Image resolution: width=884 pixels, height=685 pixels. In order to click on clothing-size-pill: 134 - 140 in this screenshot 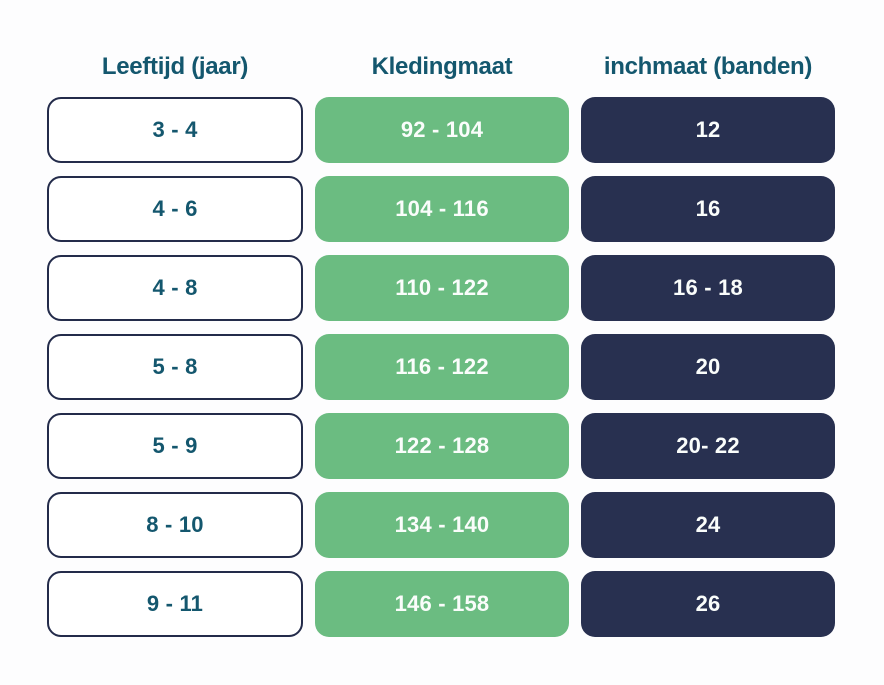, I will do `click(442, 525)`.